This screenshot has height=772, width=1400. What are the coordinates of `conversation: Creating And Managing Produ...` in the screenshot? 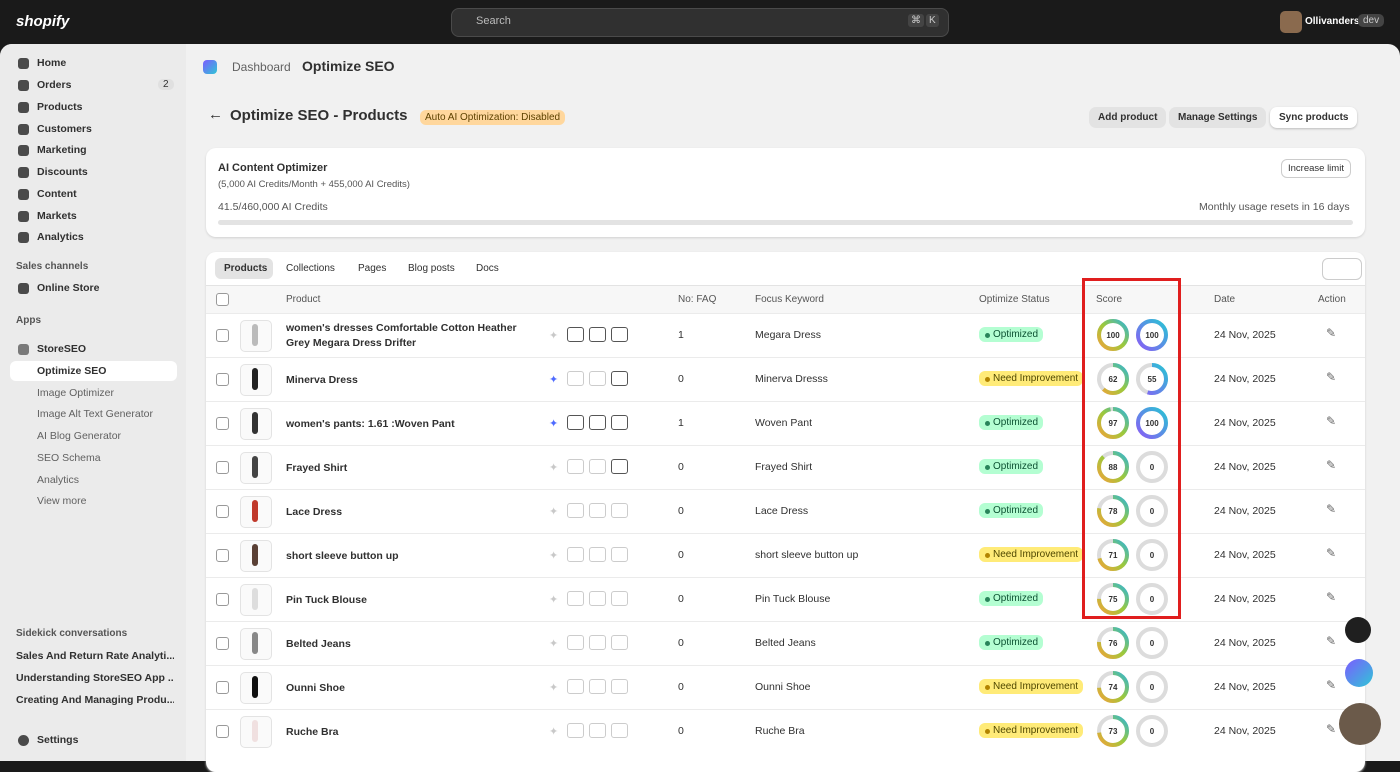 It's located at (95, 700).